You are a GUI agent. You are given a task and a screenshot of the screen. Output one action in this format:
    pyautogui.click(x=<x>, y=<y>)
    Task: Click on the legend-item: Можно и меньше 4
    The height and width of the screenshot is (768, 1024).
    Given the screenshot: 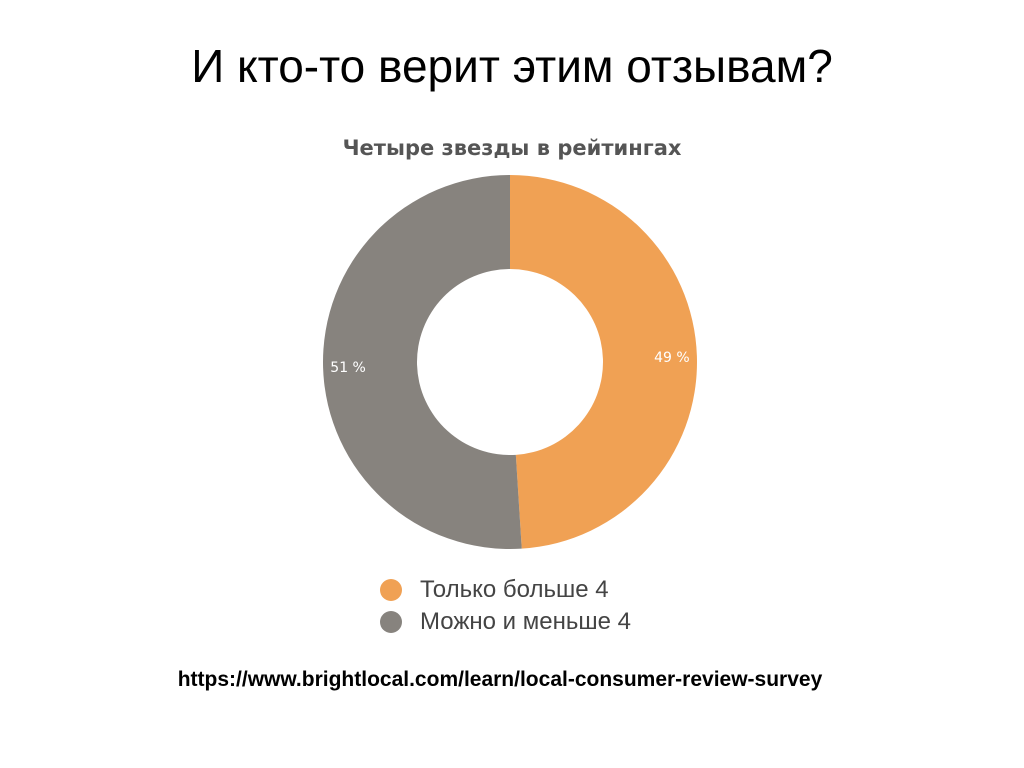 What is the action you would take?
    pyautogui.click(x=505, y=622)
    